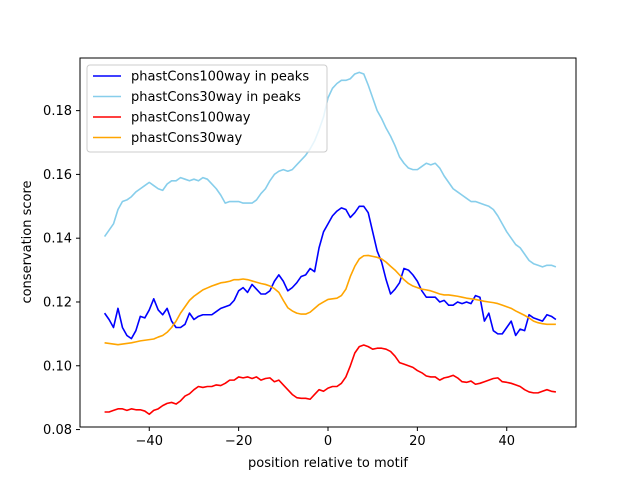  I want to click on y-tick-label: 0.16, so click(57, 175).